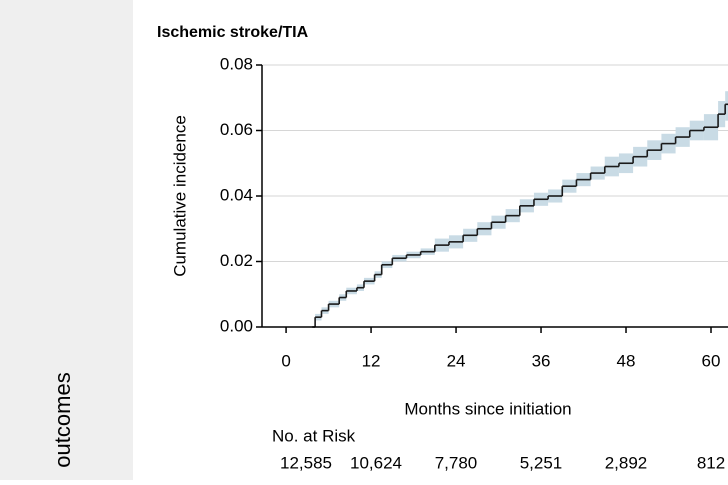  Describe the element at coordinates (236, 129) in the screenshot. I see `y-tick-label: 0.06` at that location.